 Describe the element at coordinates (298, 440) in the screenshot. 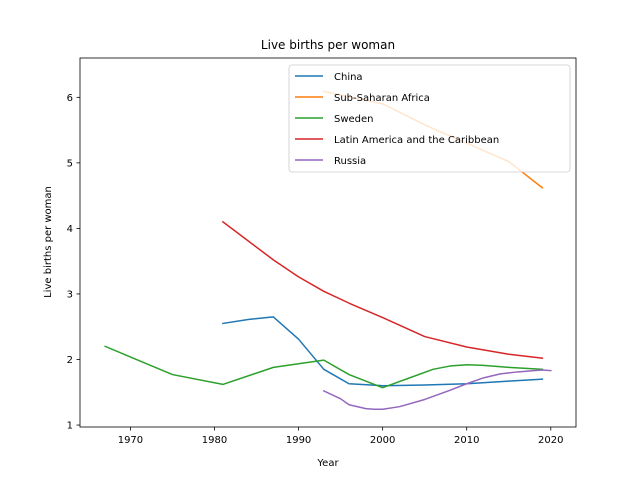

I see `x-tick-label: 1990` at that location.